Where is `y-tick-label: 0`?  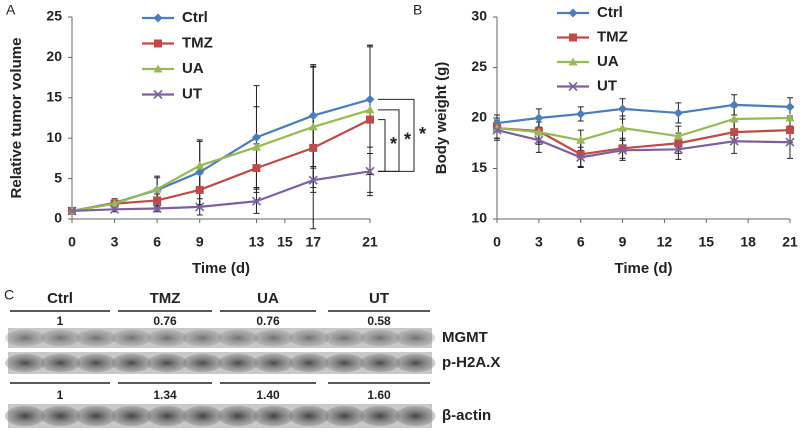
y-tick-label: 0 is located at coordinates (58, 218).